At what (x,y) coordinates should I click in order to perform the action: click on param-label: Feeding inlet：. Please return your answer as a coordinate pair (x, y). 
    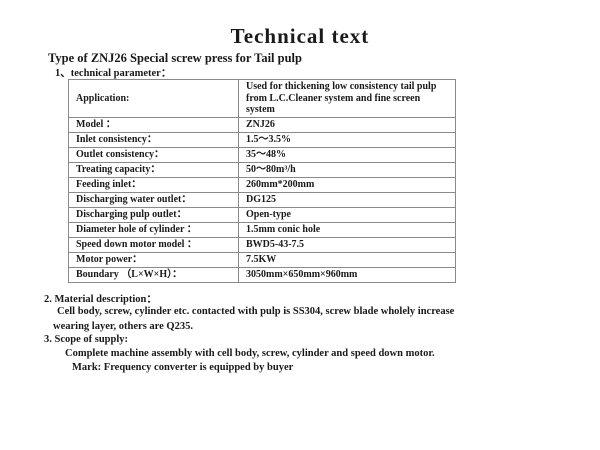
    Looking at the image, I should click on (153, 184).